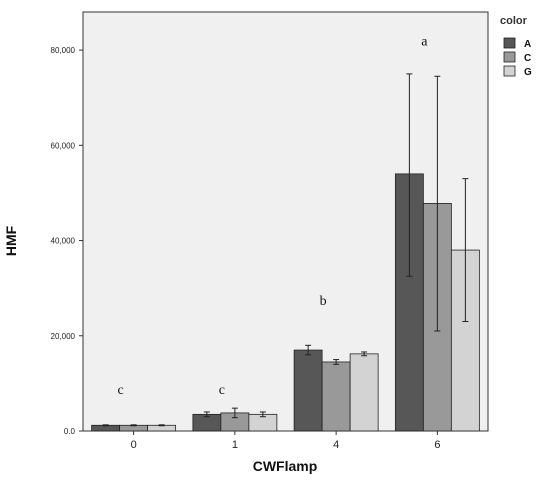 The width and height of the screenshot is (550, 483). Describe the element at coordinates (235, 445) in the screenshot. I see `x-tick-label: 1` at that location.